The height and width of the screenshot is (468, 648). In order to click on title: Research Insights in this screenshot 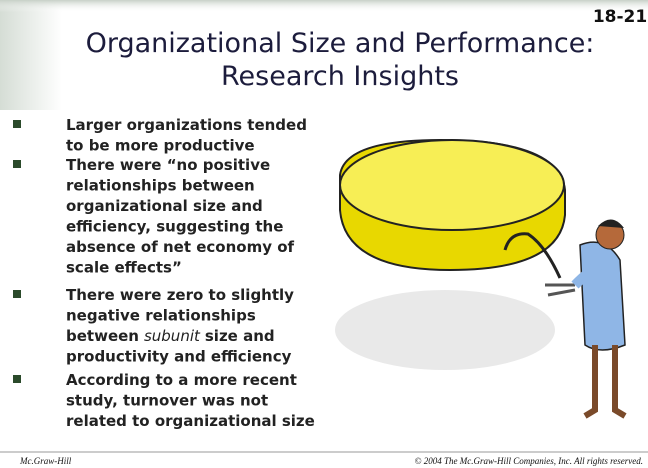, I will do `click(340, 76)`.